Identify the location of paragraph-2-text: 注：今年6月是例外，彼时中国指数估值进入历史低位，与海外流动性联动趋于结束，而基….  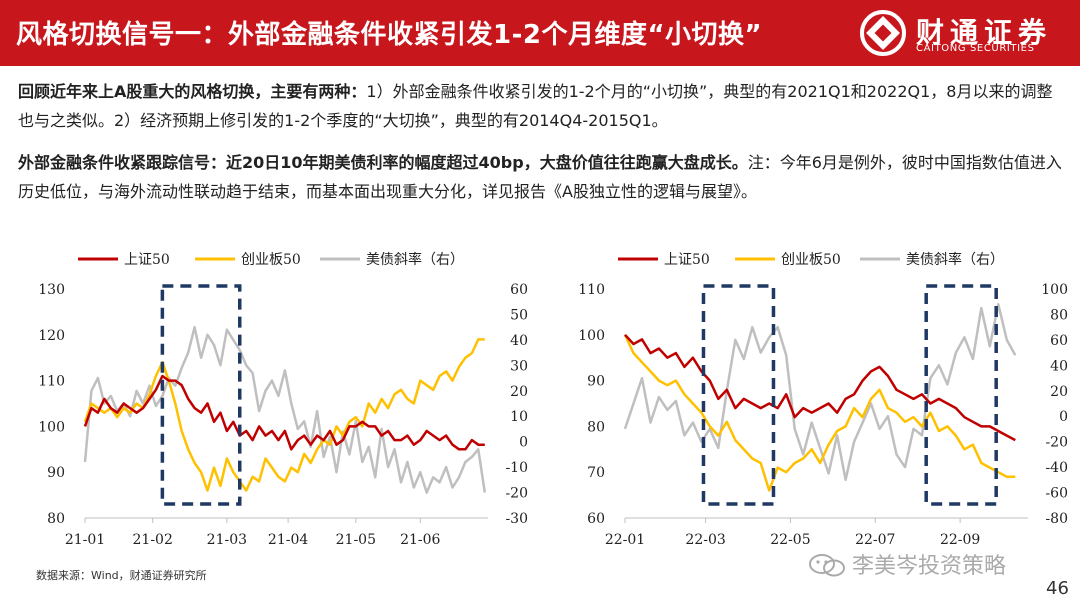
(540, 177).